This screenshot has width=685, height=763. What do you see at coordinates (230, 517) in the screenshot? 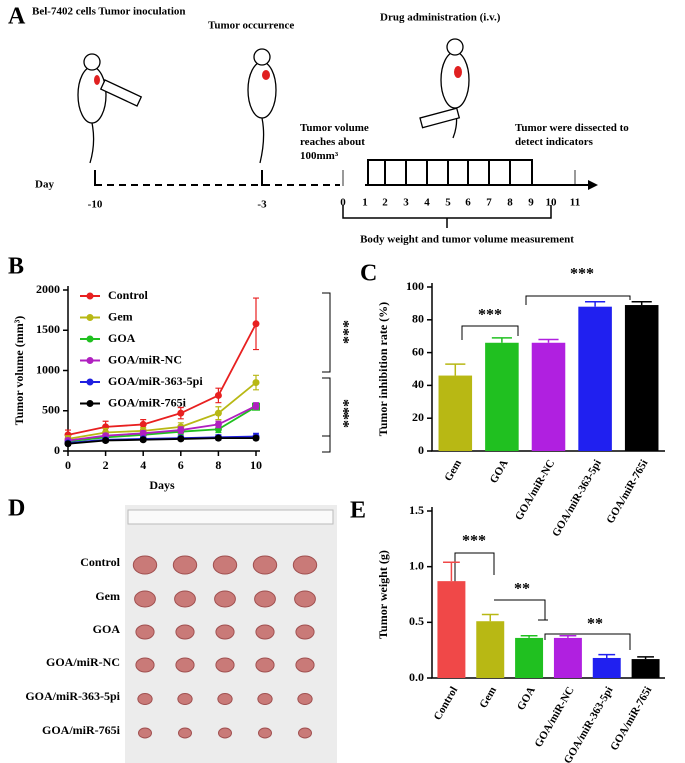
I see `ruler` at bounding box center [230, 517].